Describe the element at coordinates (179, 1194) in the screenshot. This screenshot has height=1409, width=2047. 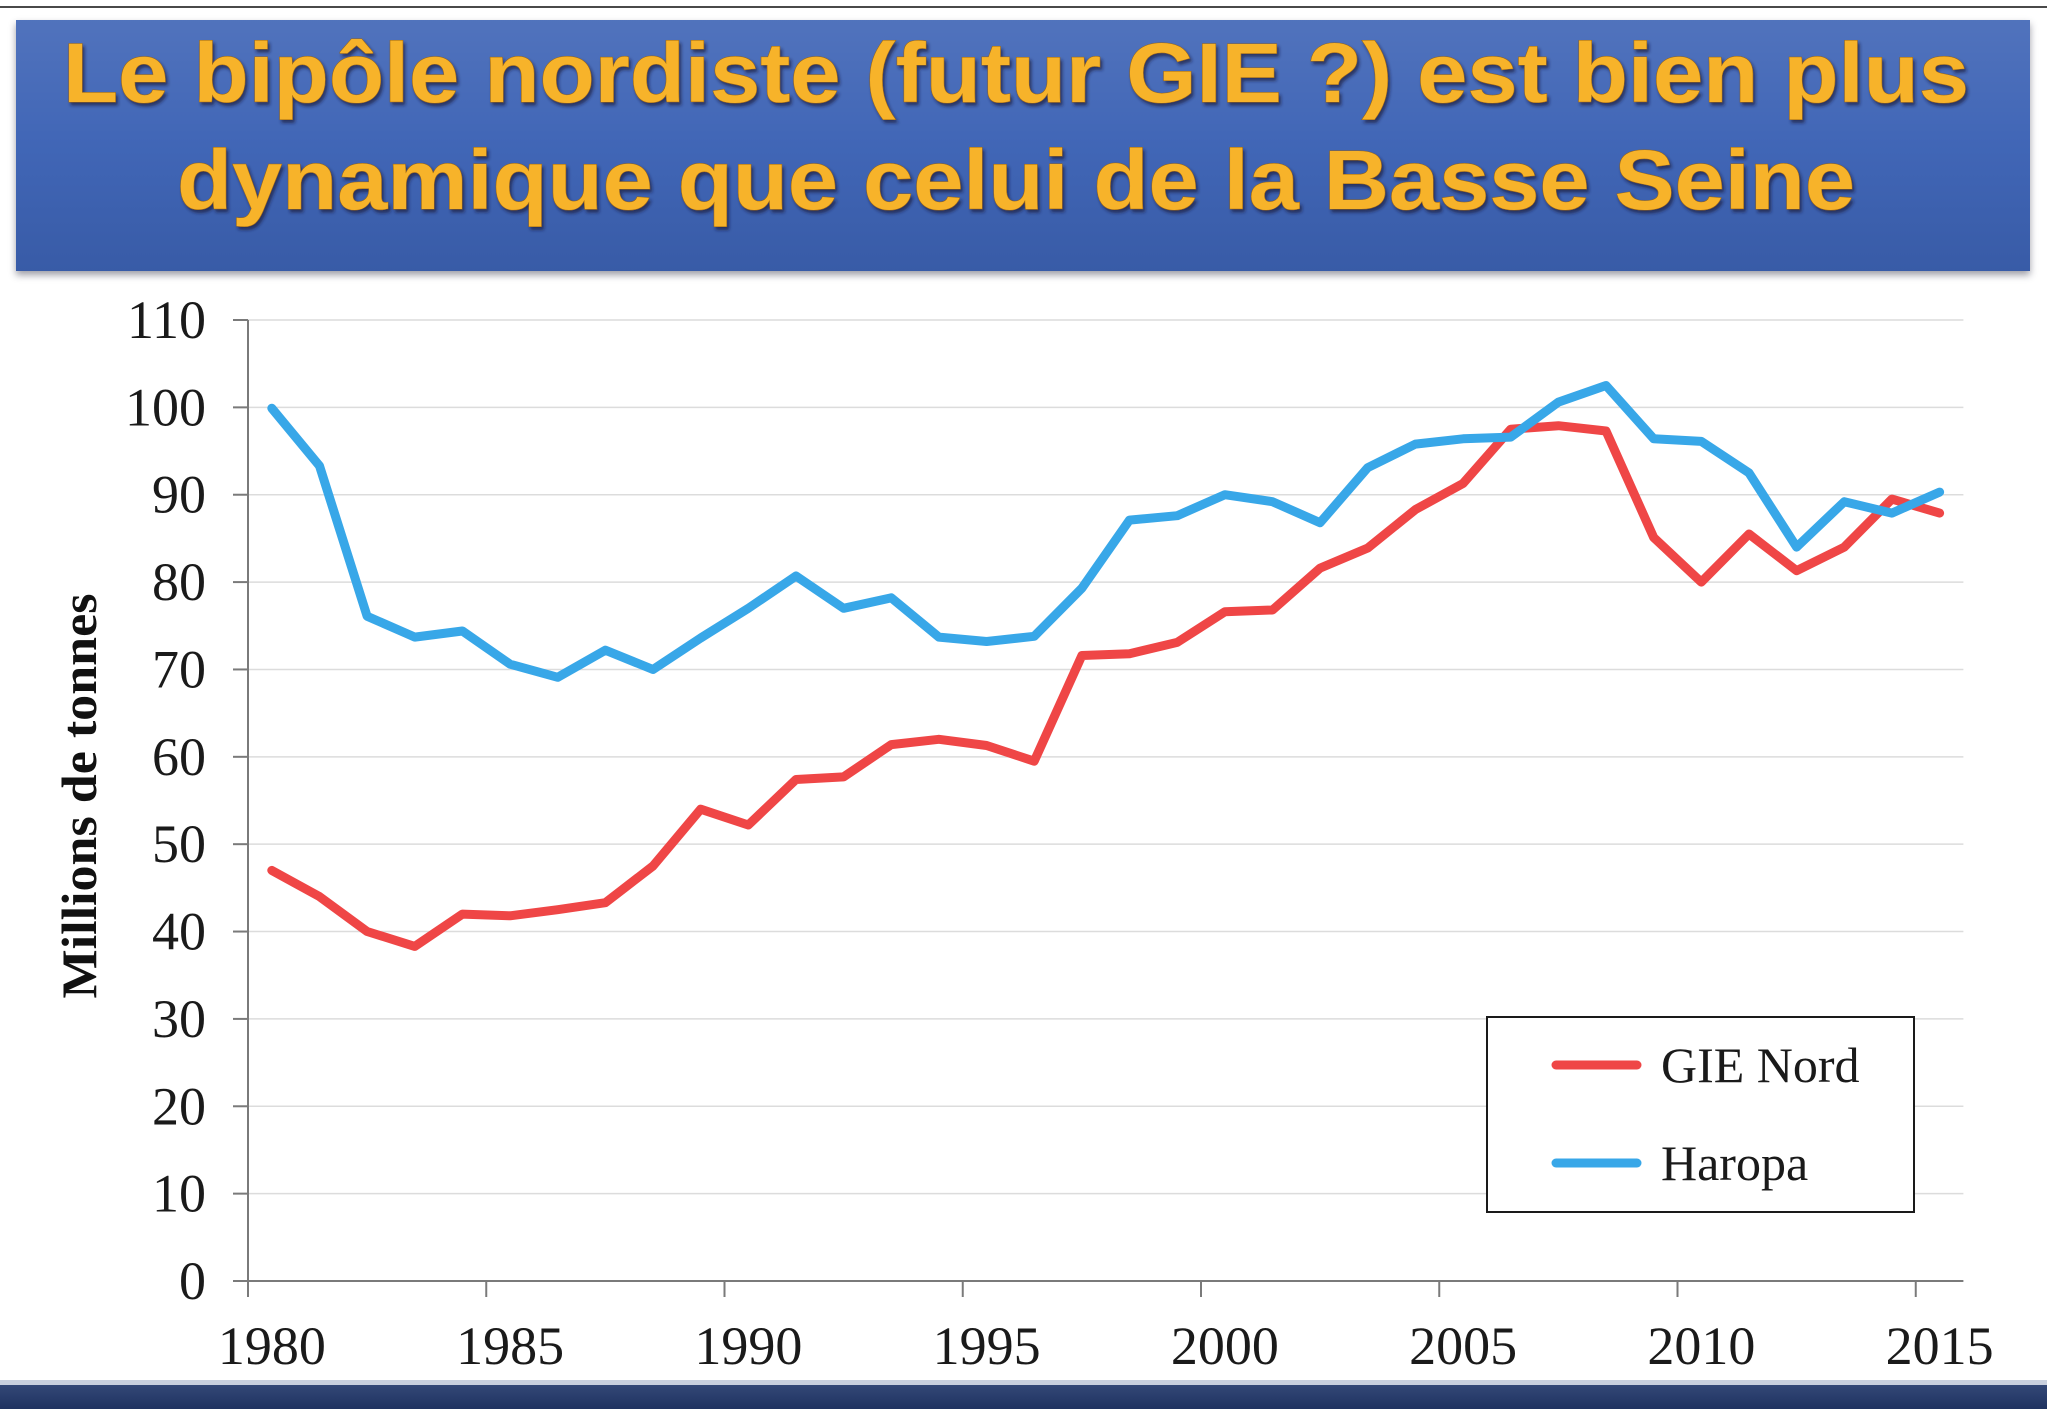
I see `y-tick-label: 10` at that location.